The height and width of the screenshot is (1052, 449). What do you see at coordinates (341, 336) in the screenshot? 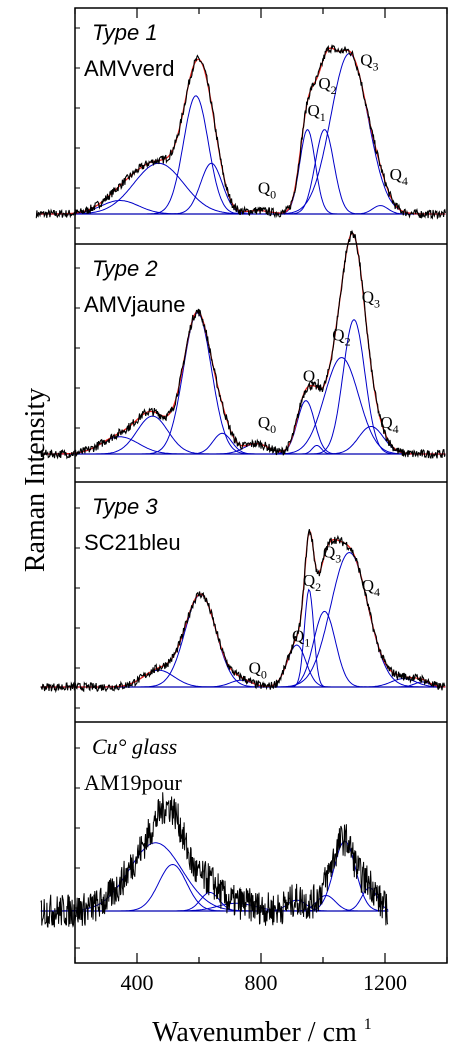
I see `q-label-2-3: Q2` at bounding box center [341, 336].